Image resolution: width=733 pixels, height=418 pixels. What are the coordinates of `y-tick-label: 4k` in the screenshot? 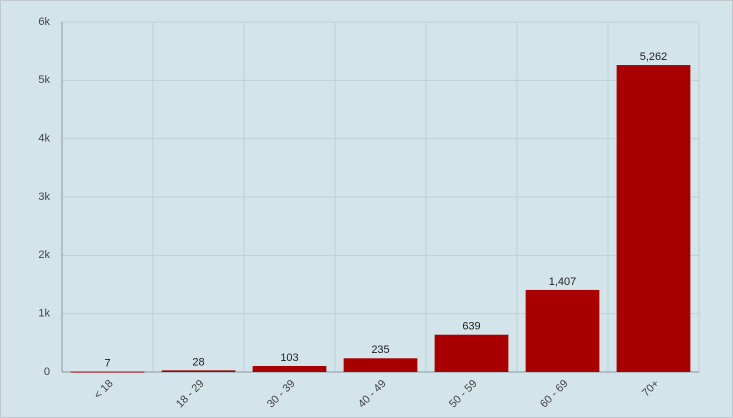 It's located at (44, 139).